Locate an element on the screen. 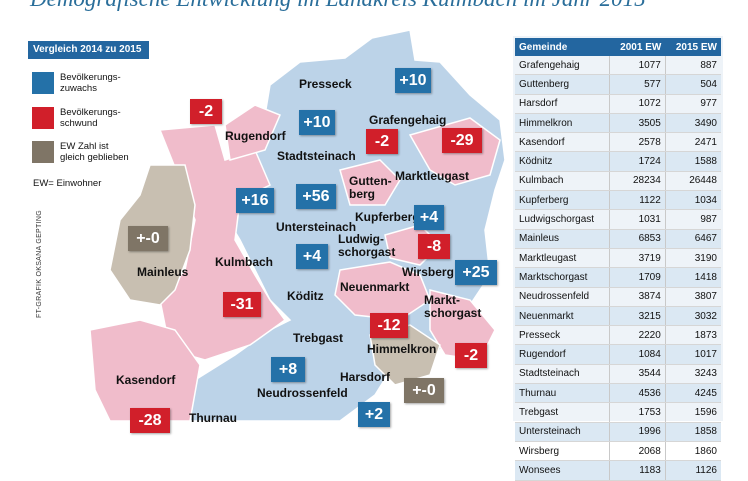 This screenshot has width=748, height=481. table-row: Mainleus 6853 6467 is located at coordinates (618, 239).